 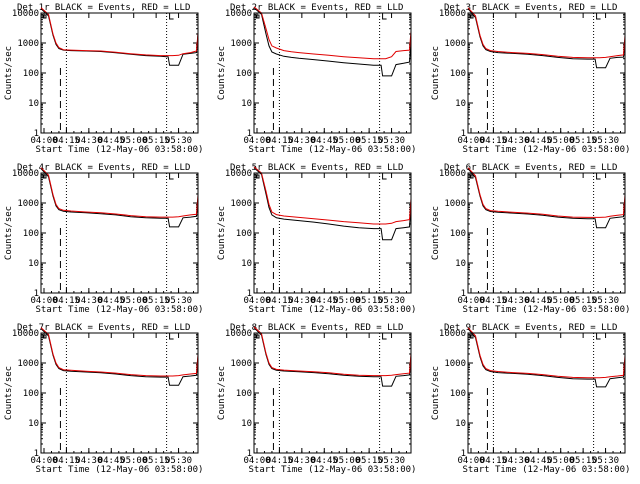 I want to click on panel-title: Det 8r BLACK = Events, RED = LLD, so click(x=316, y=328).